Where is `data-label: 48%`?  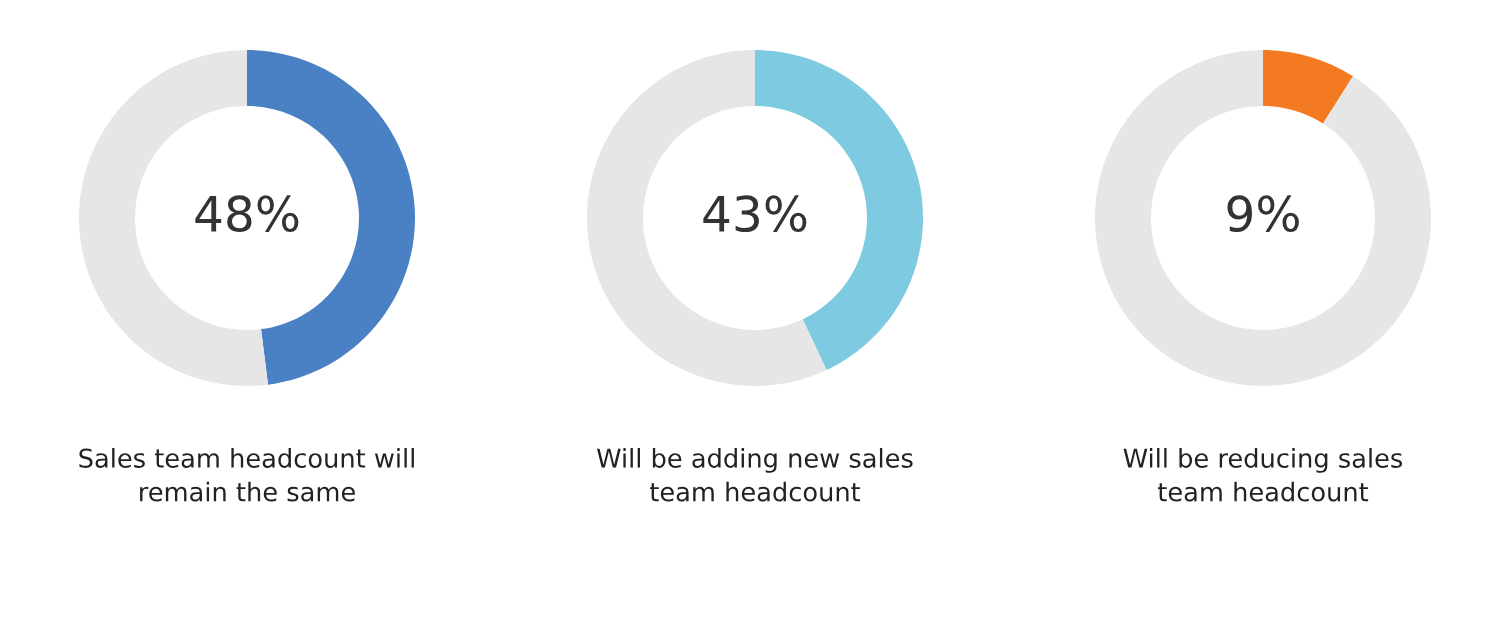 data-label: 48% is located at coordinates (247, 214).